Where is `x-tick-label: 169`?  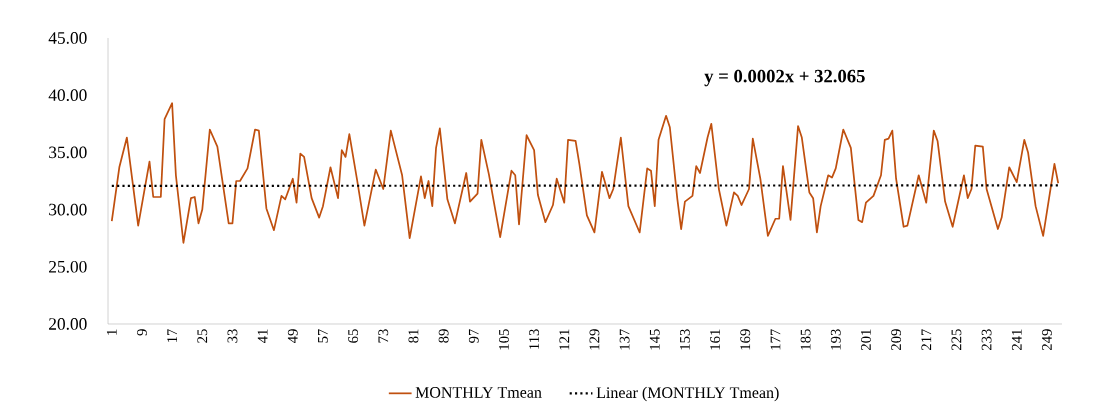 x-tick-label: 169 is located at coordinates (745, 339).